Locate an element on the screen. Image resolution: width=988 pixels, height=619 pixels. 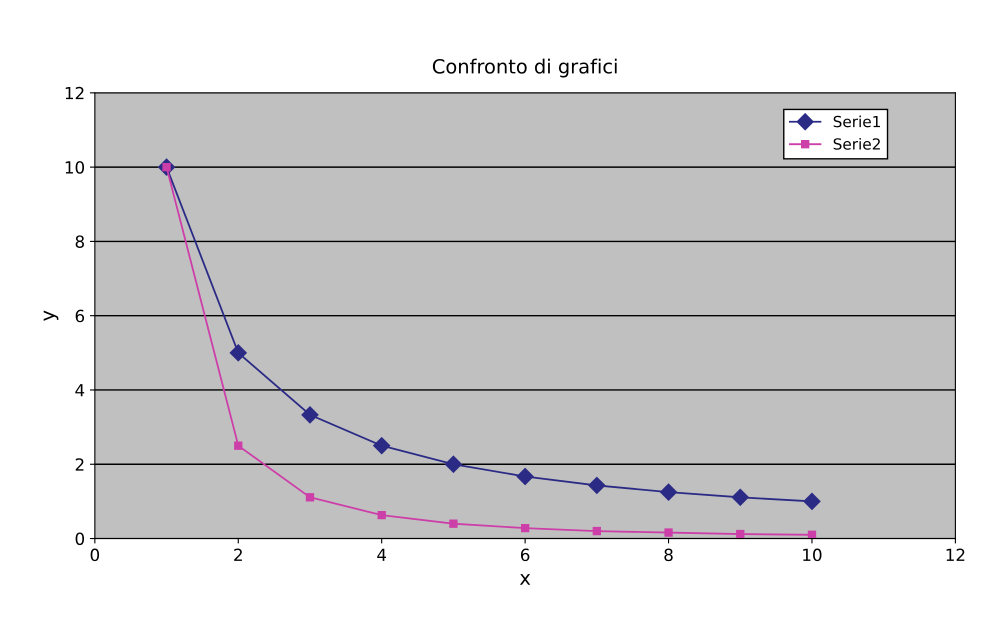
y-tick-label: 4 is located at coordinates (79, 390).